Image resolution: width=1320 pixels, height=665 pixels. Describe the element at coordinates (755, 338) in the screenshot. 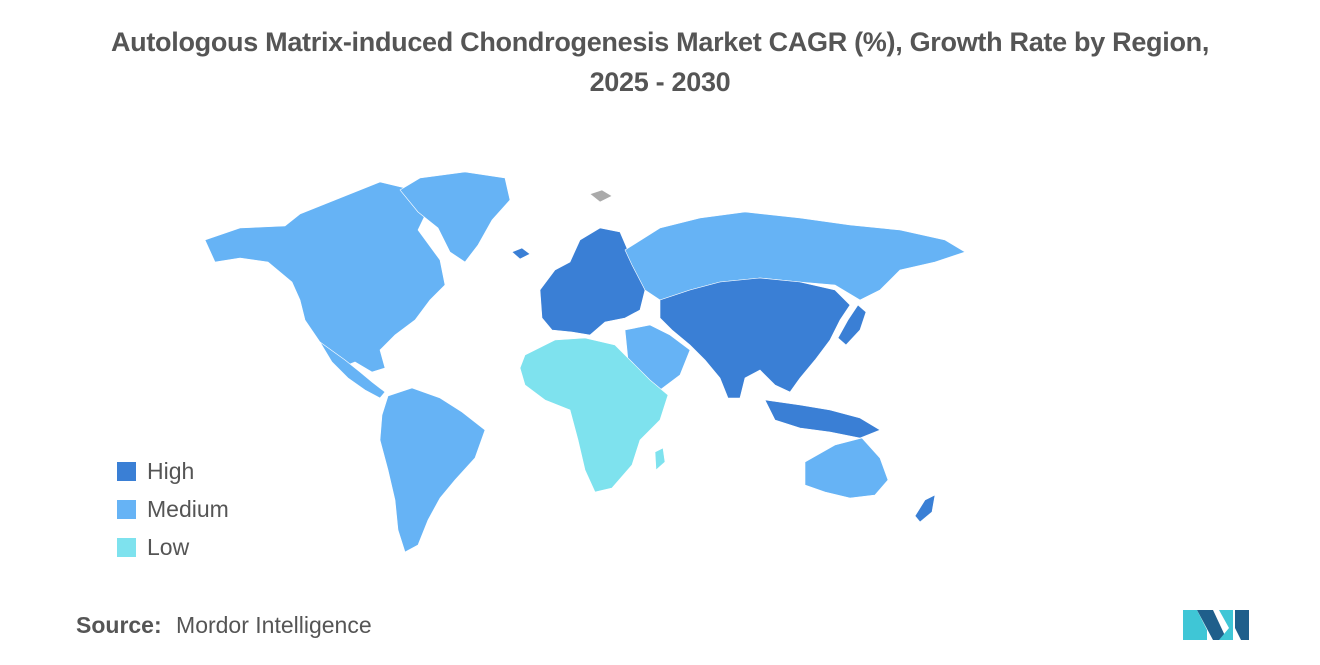

I see `region-asia` at that location.